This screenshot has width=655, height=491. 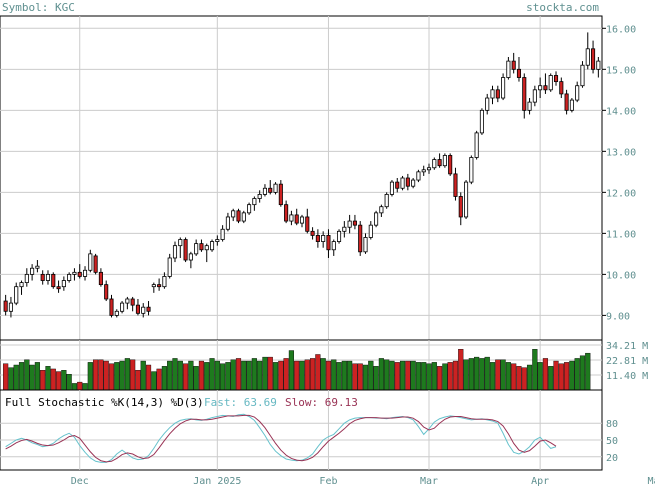 I want to click on price-tick-label: 10.00, so click(x=621, y=275).